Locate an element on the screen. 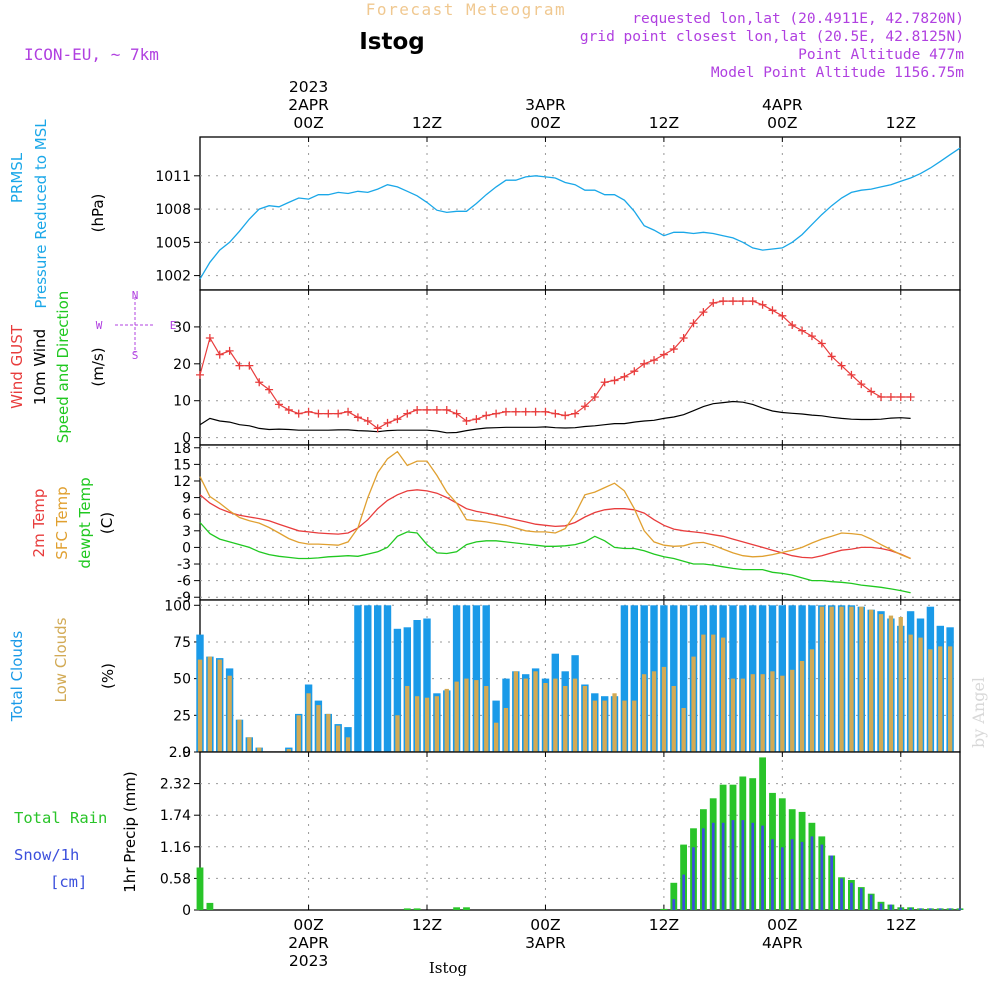  y-tick-label: 6 is located at coordinates (186, 515).